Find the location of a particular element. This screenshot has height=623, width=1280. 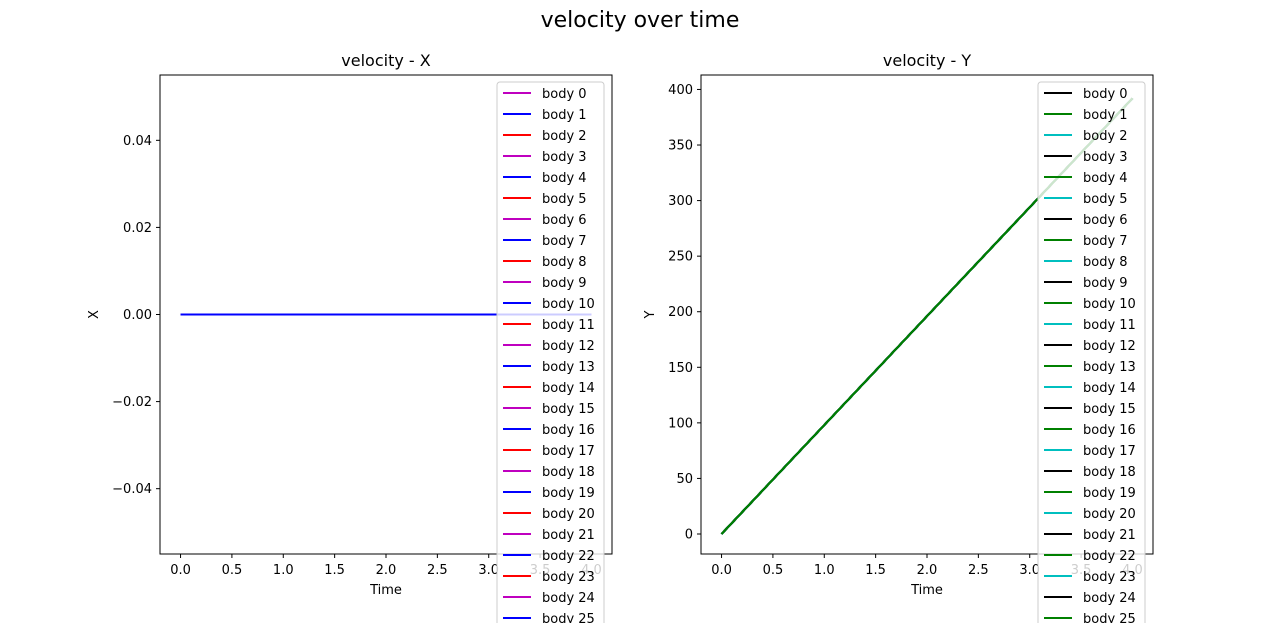

axes-title: velocity - Y is located at coordinates (927, 60).